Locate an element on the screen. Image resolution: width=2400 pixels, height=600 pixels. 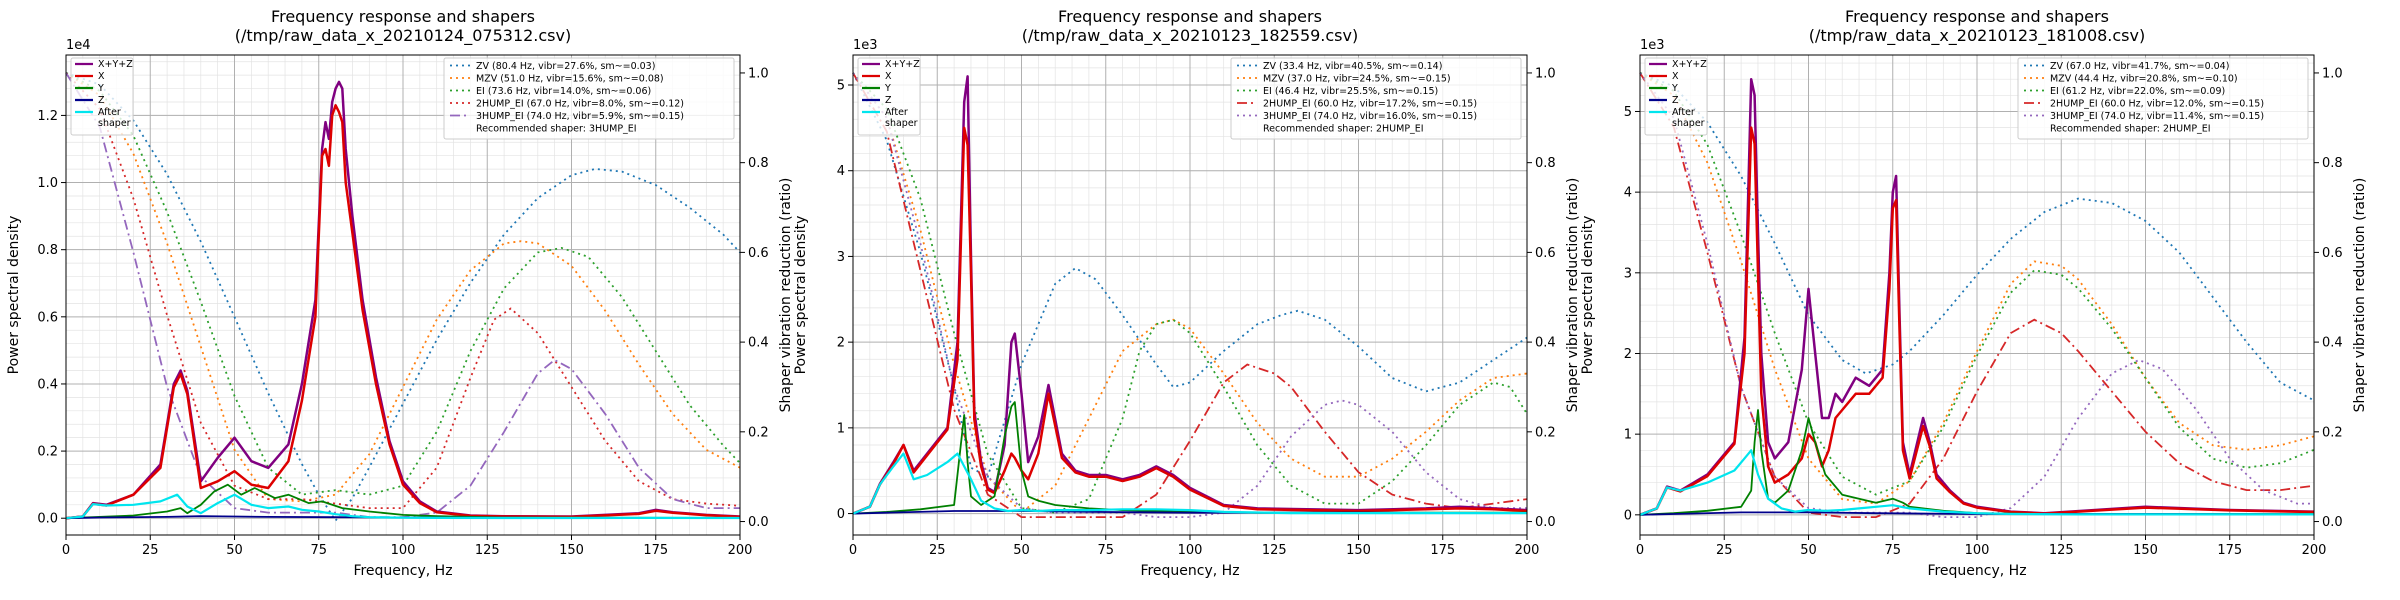
y-offset-label: 1e4 is located at coordinates (78, 45).